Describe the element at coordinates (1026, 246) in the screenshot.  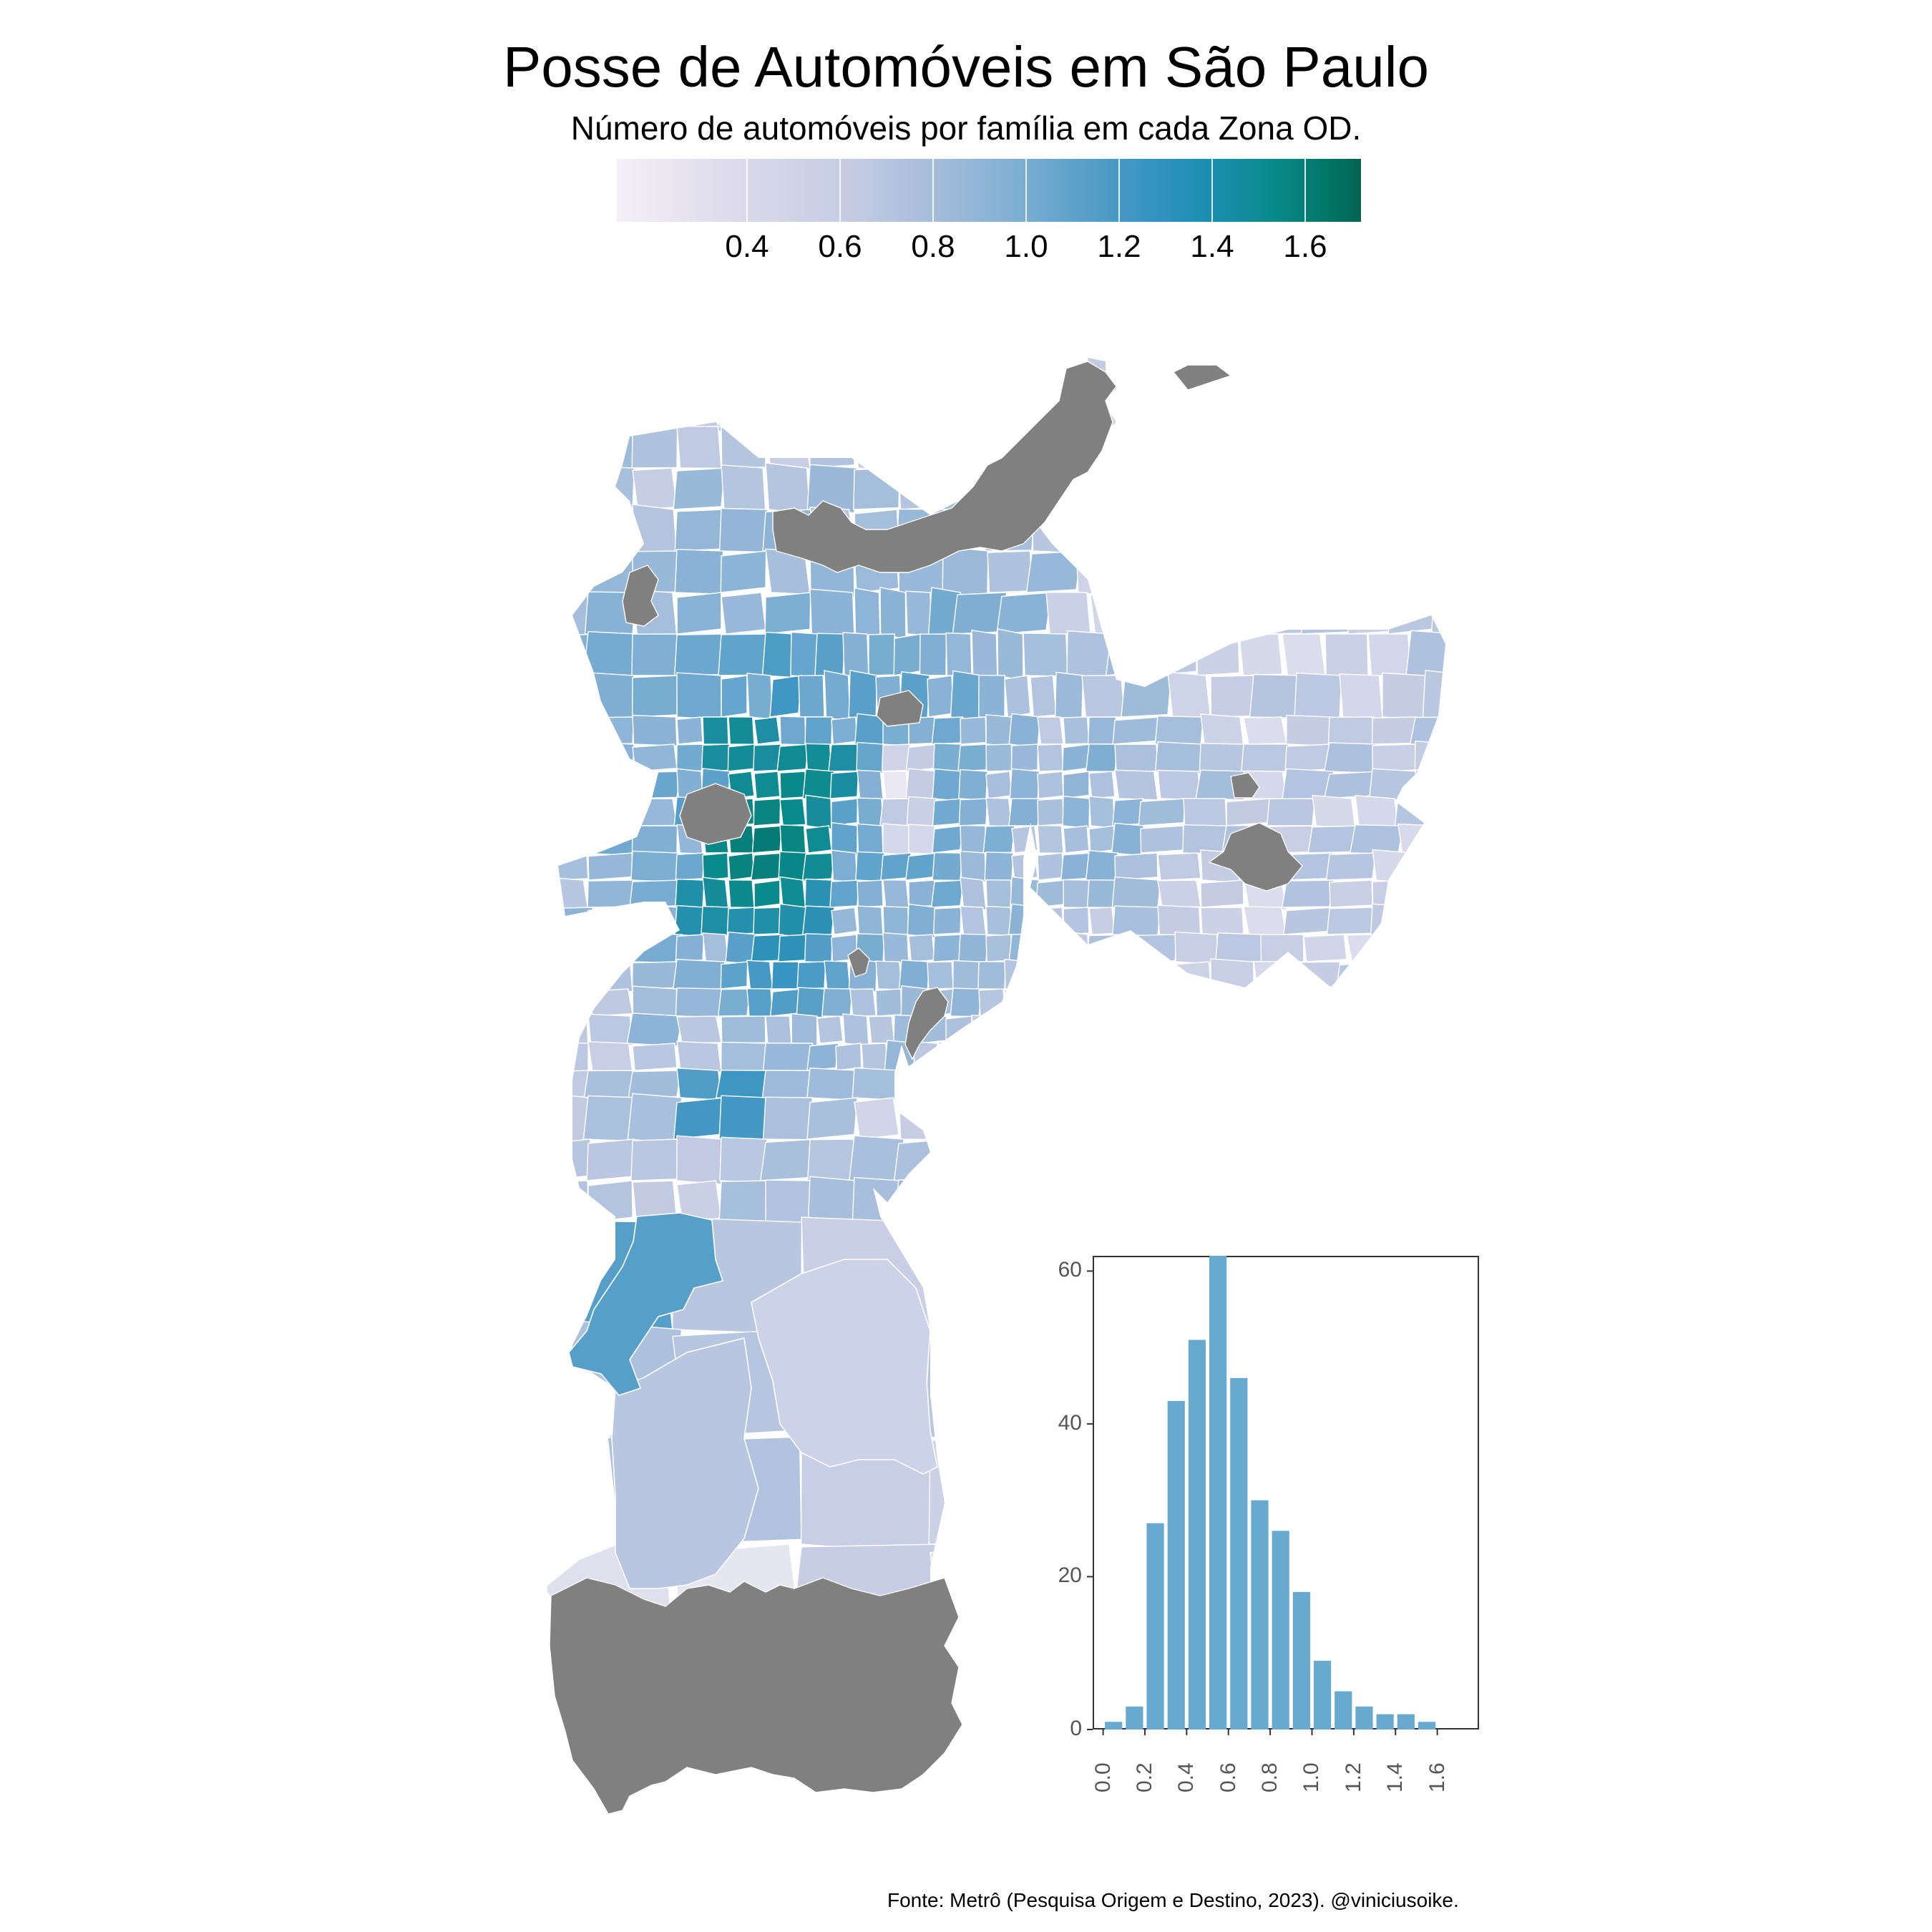
I see `legend-tick-label: 1.0` at that location.